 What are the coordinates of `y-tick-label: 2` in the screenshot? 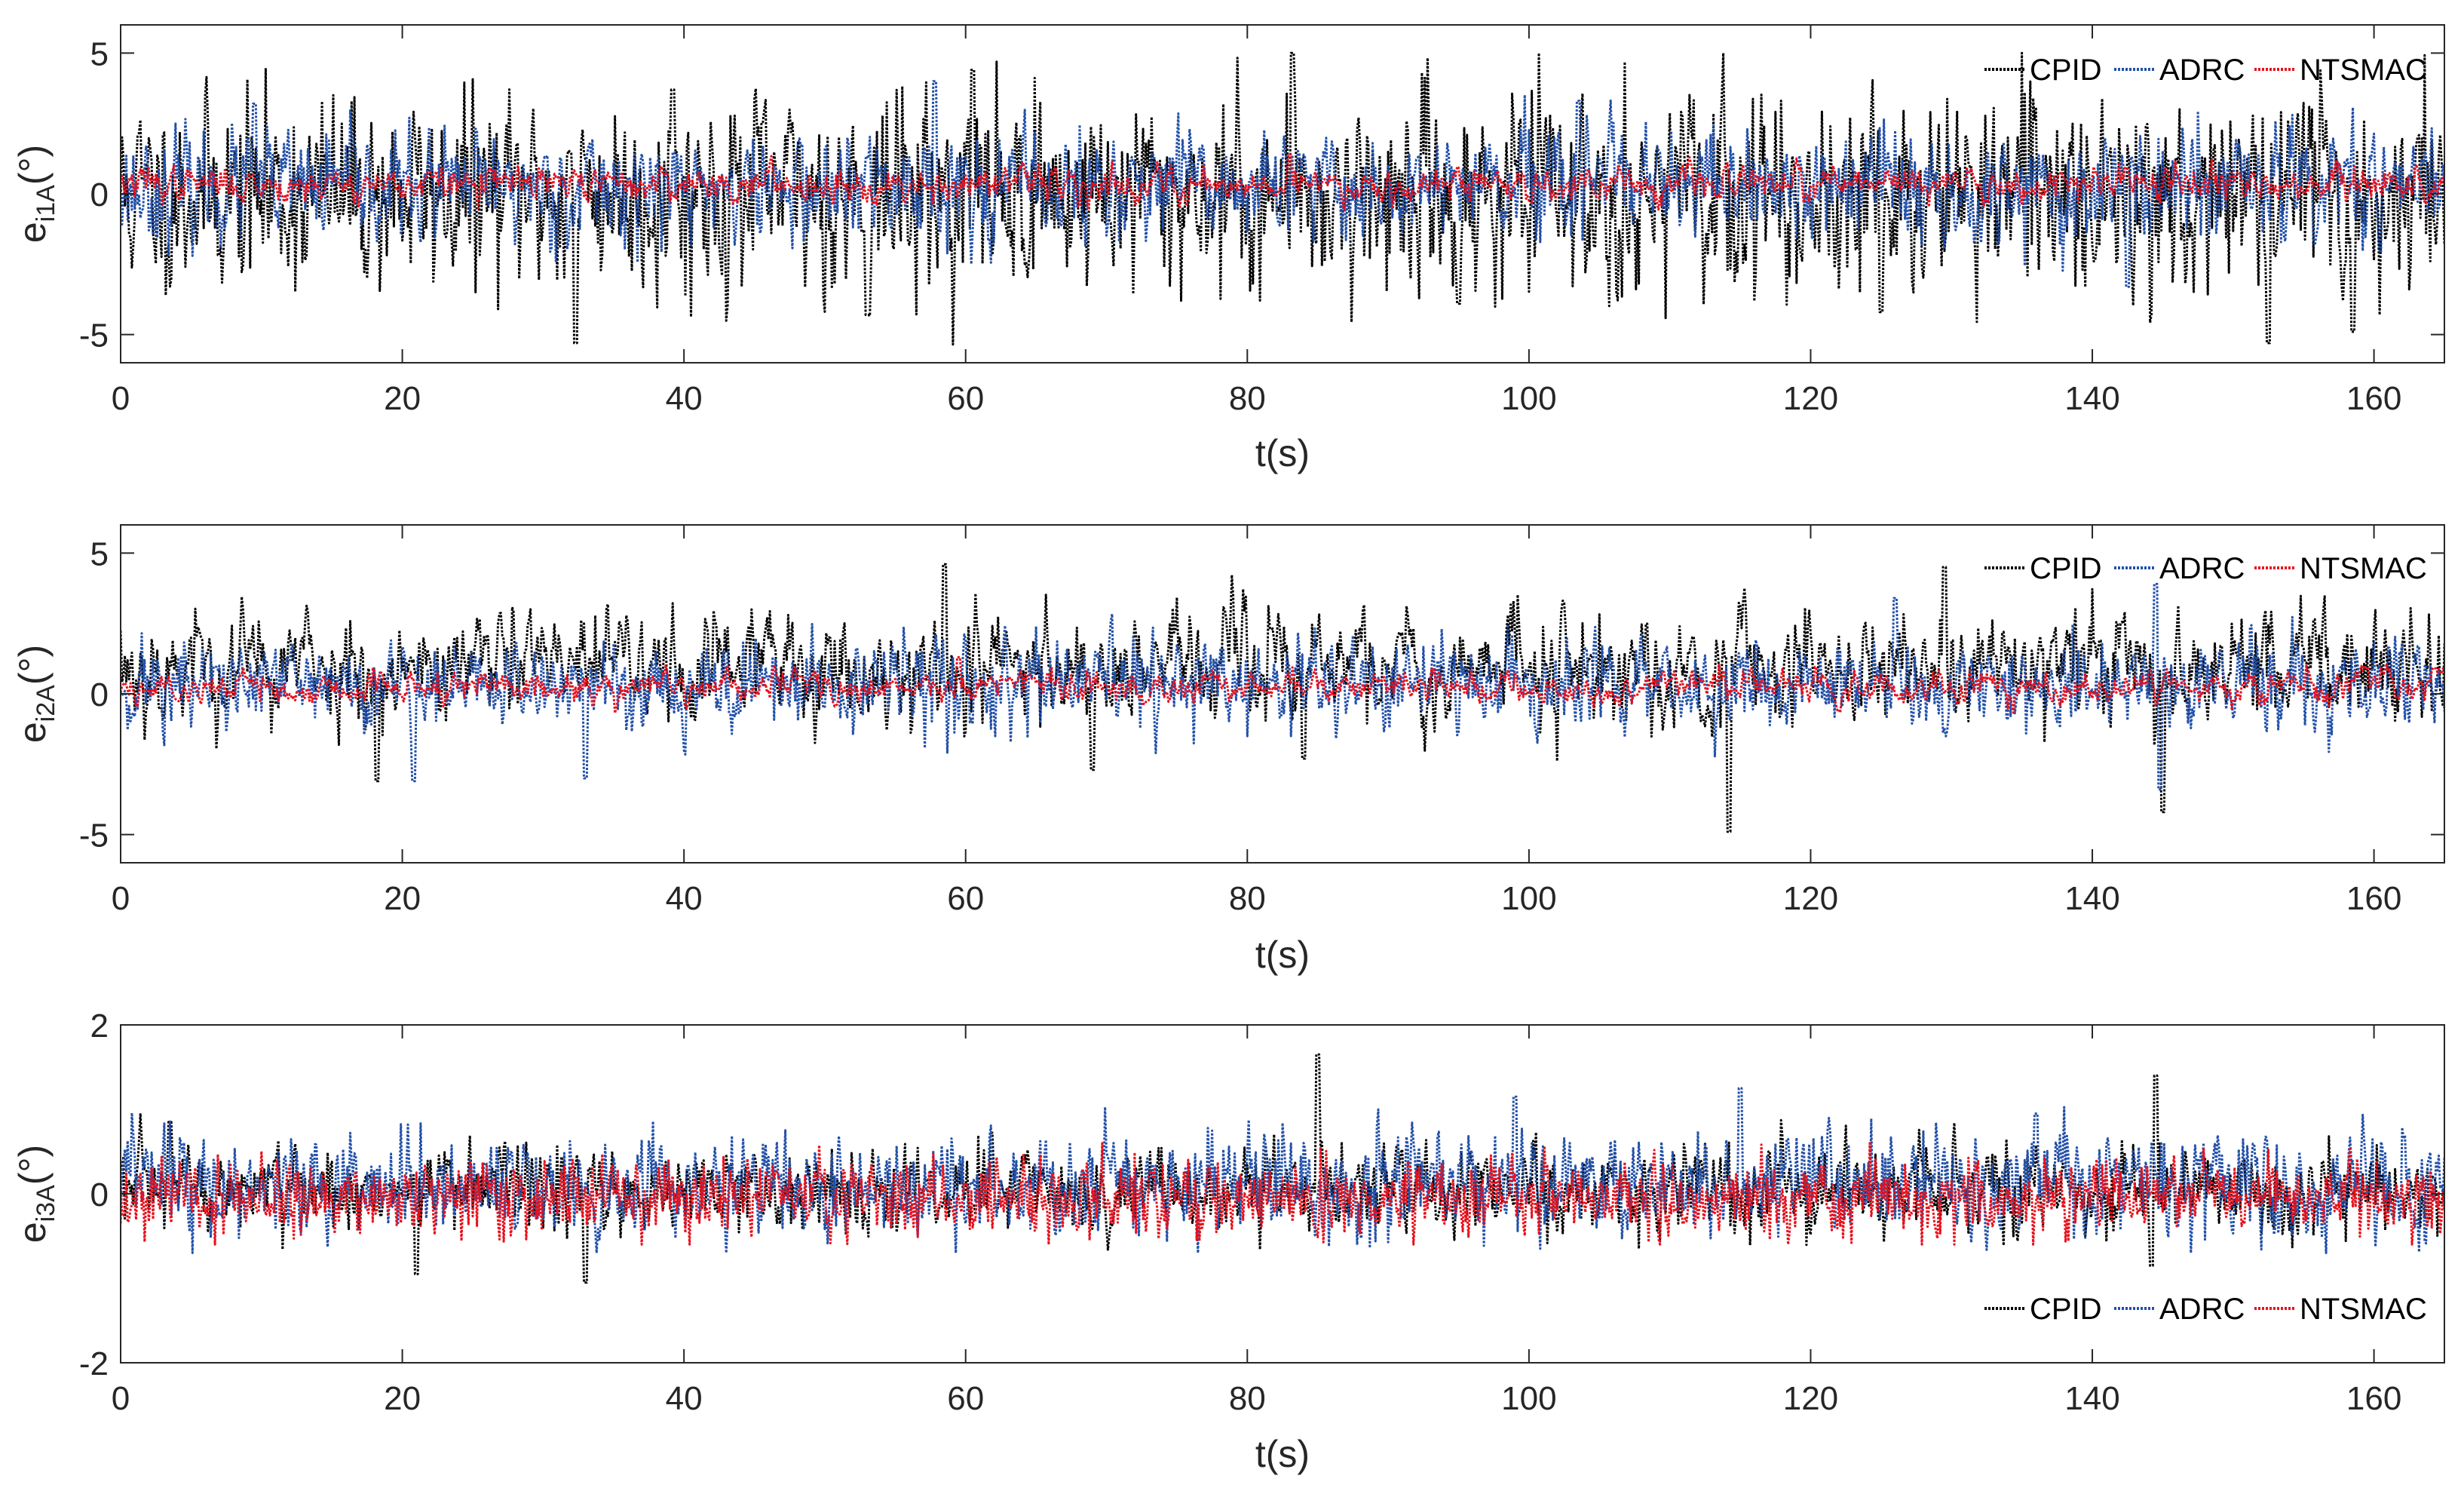 It's located at (100, 1026).